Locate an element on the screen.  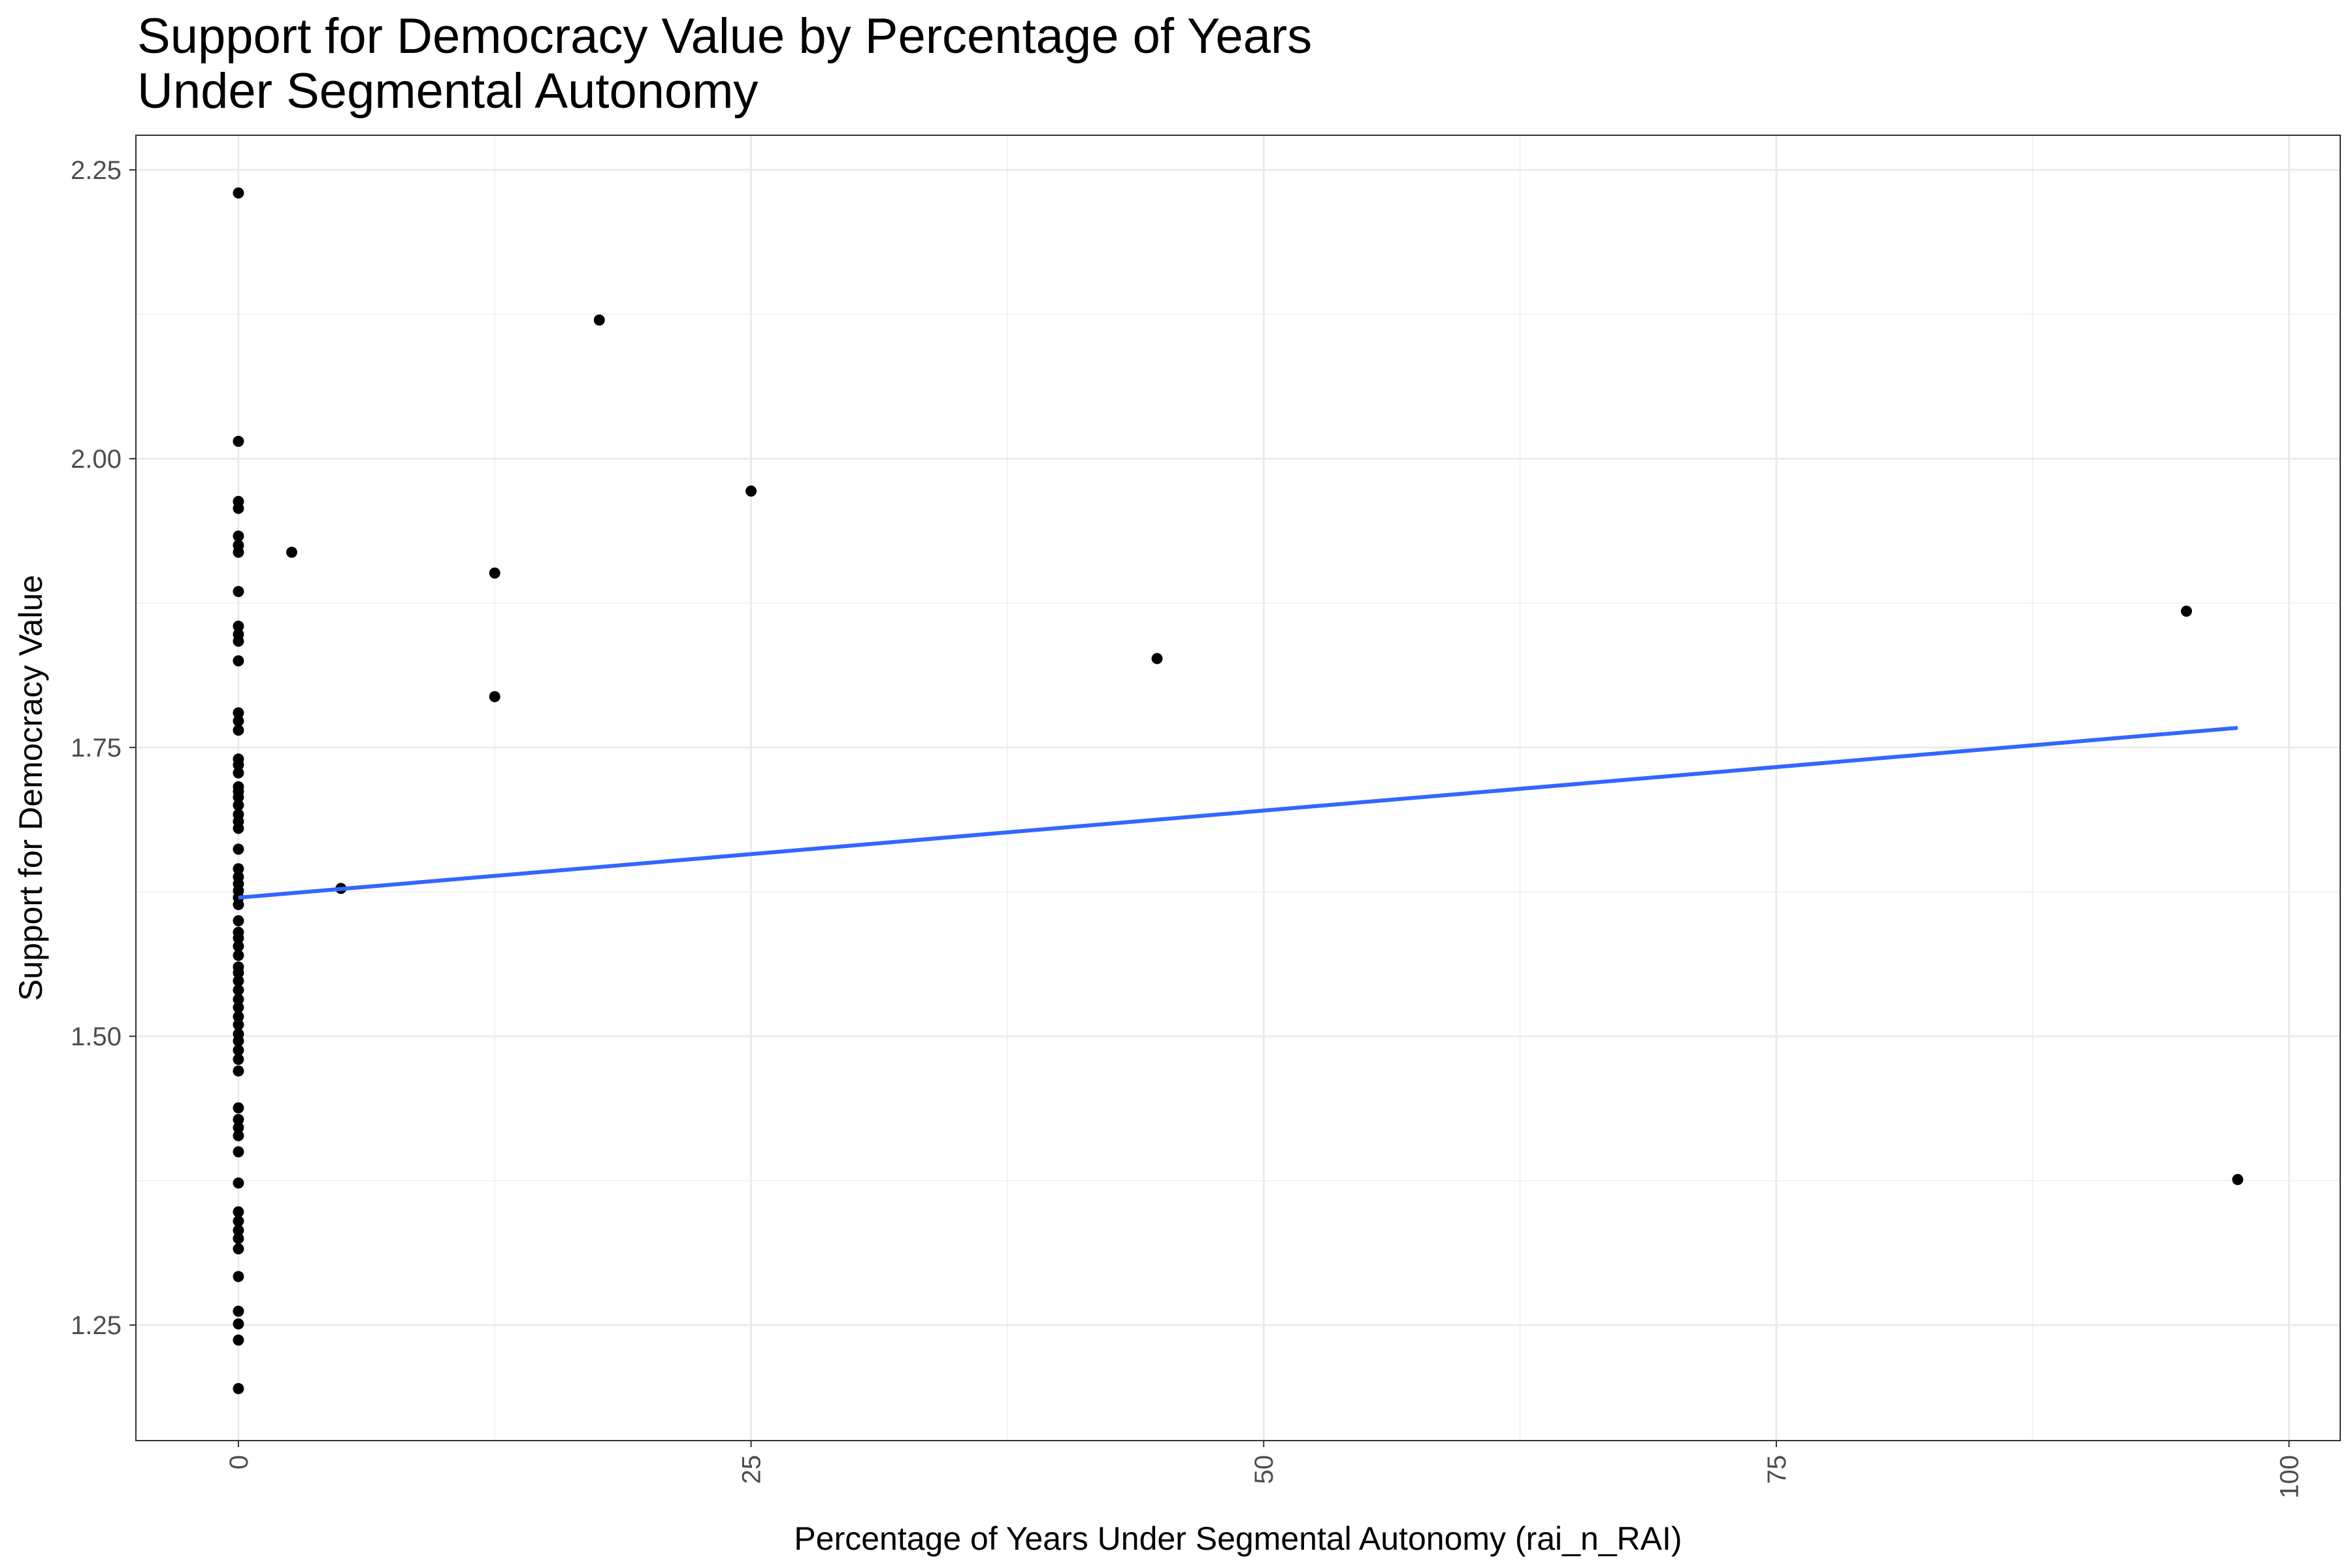
y-tick-label: 1.25 is located at coordinates (96, 1325).